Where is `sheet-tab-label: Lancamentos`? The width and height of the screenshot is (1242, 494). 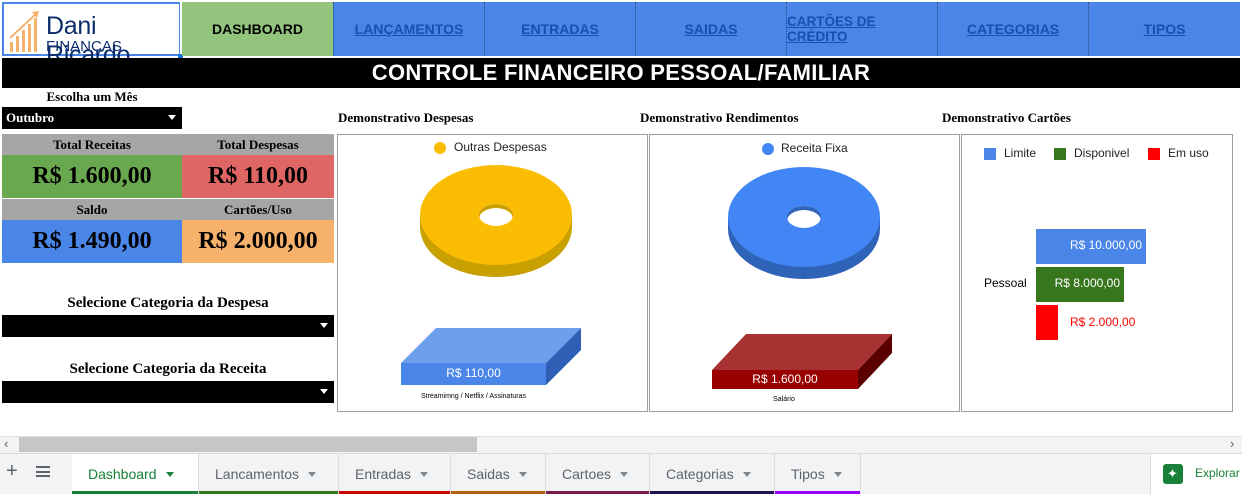
sheet-tab-label: Lancamentos is located at coordinates (257, 474).